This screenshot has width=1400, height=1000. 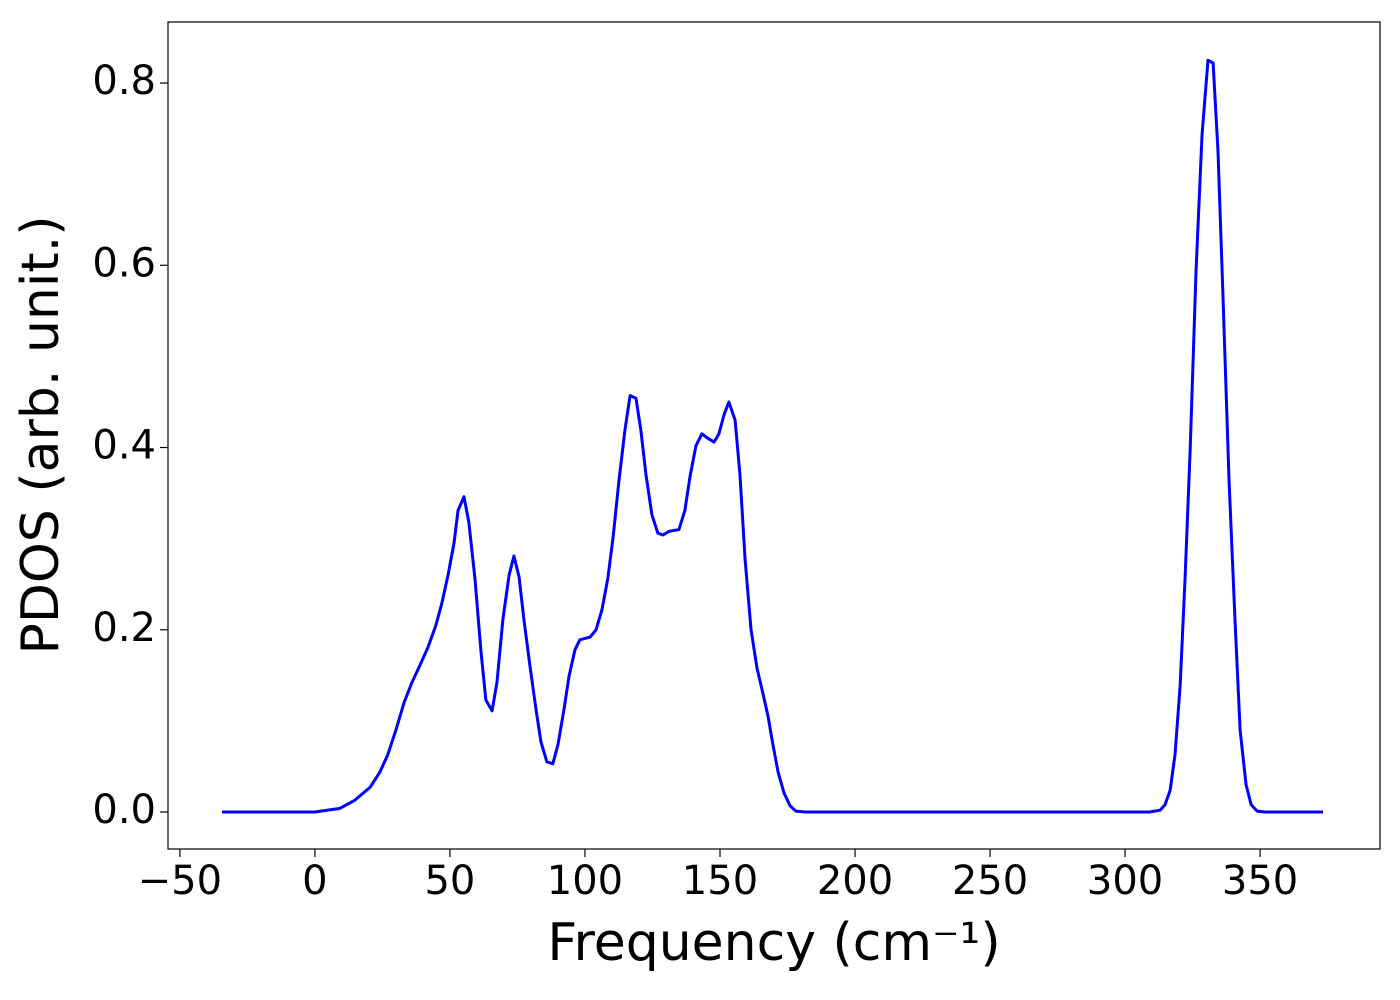 What do you see at coordinates (180, 881) in the screenshot?
I see `x-tick-label: −50` at bounding box center [180, 881].